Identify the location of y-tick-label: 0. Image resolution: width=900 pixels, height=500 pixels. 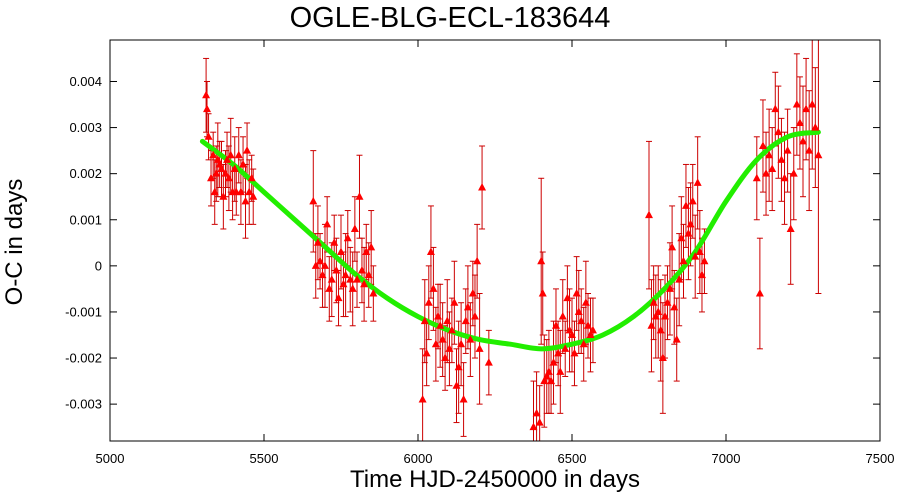
(98, 265).